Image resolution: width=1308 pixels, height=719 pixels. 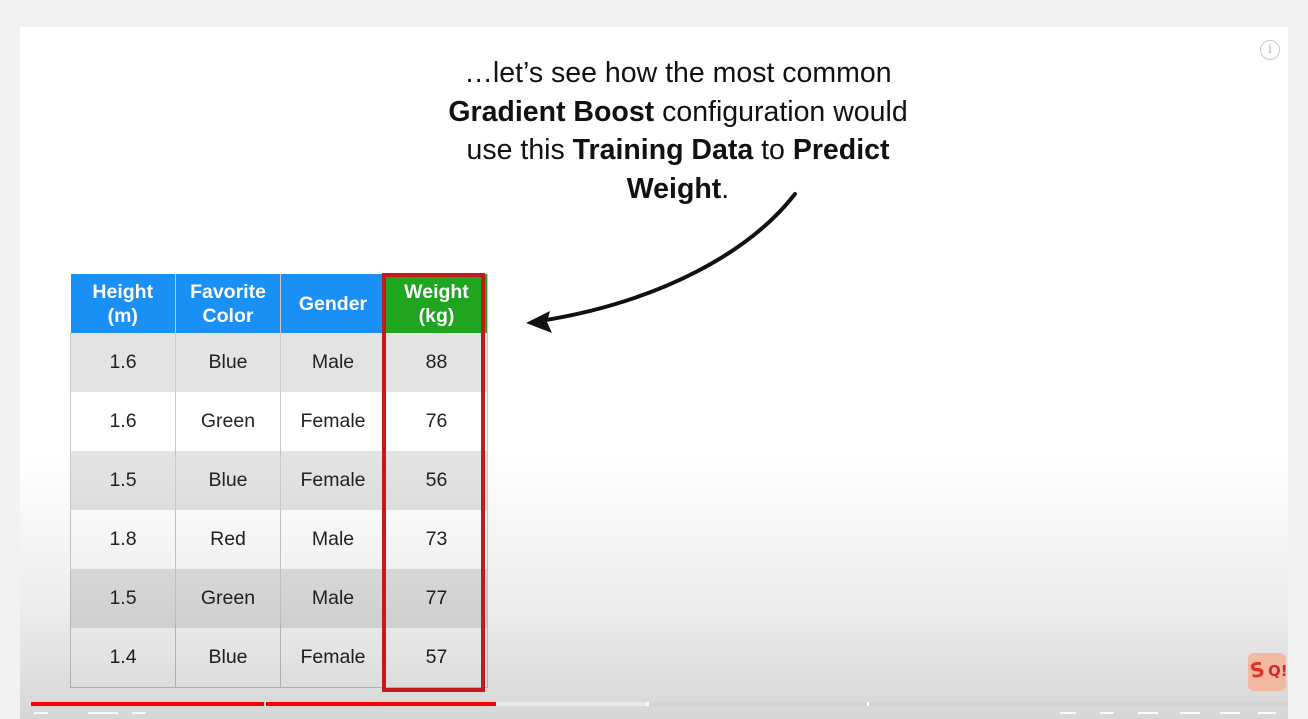 I want to click on caption-text: configuration would, so click(x=781, y=111).